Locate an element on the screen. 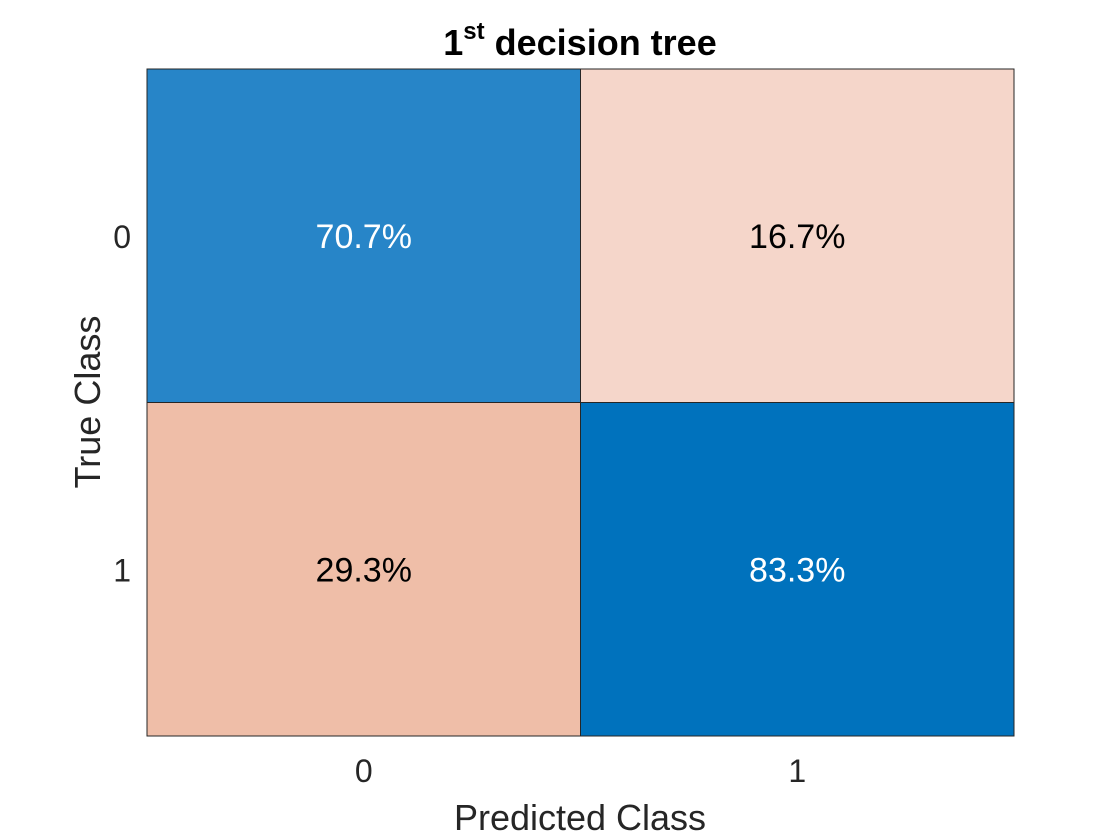 Image resolution: width=1120 pixels, height=840 pixels. cell-value-label-r0-c0: 70.7% is located at coordinates (364, 237).